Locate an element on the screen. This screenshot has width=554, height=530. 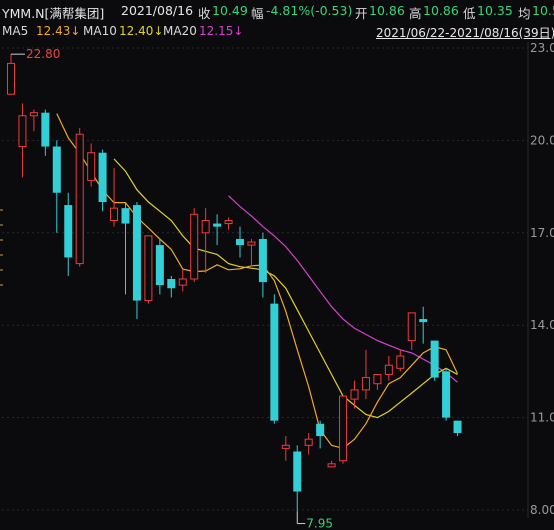
quote-date: 2021/08/16 is located at coordinates (157, 10).